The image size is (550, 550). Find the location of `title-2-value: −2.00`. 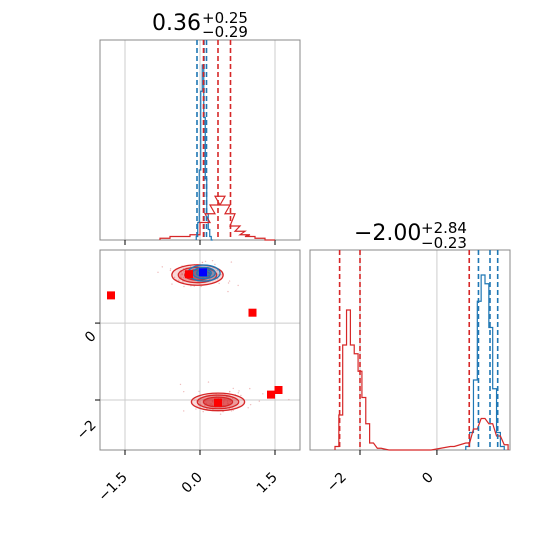

title-2-value: −2.00 is located at coordinates (387, 233).